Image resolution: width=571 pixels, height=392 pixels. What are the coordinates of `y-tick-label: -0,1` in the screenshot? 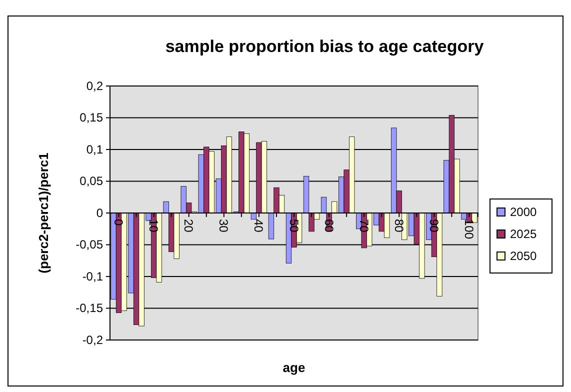 It's located at (93, 276).